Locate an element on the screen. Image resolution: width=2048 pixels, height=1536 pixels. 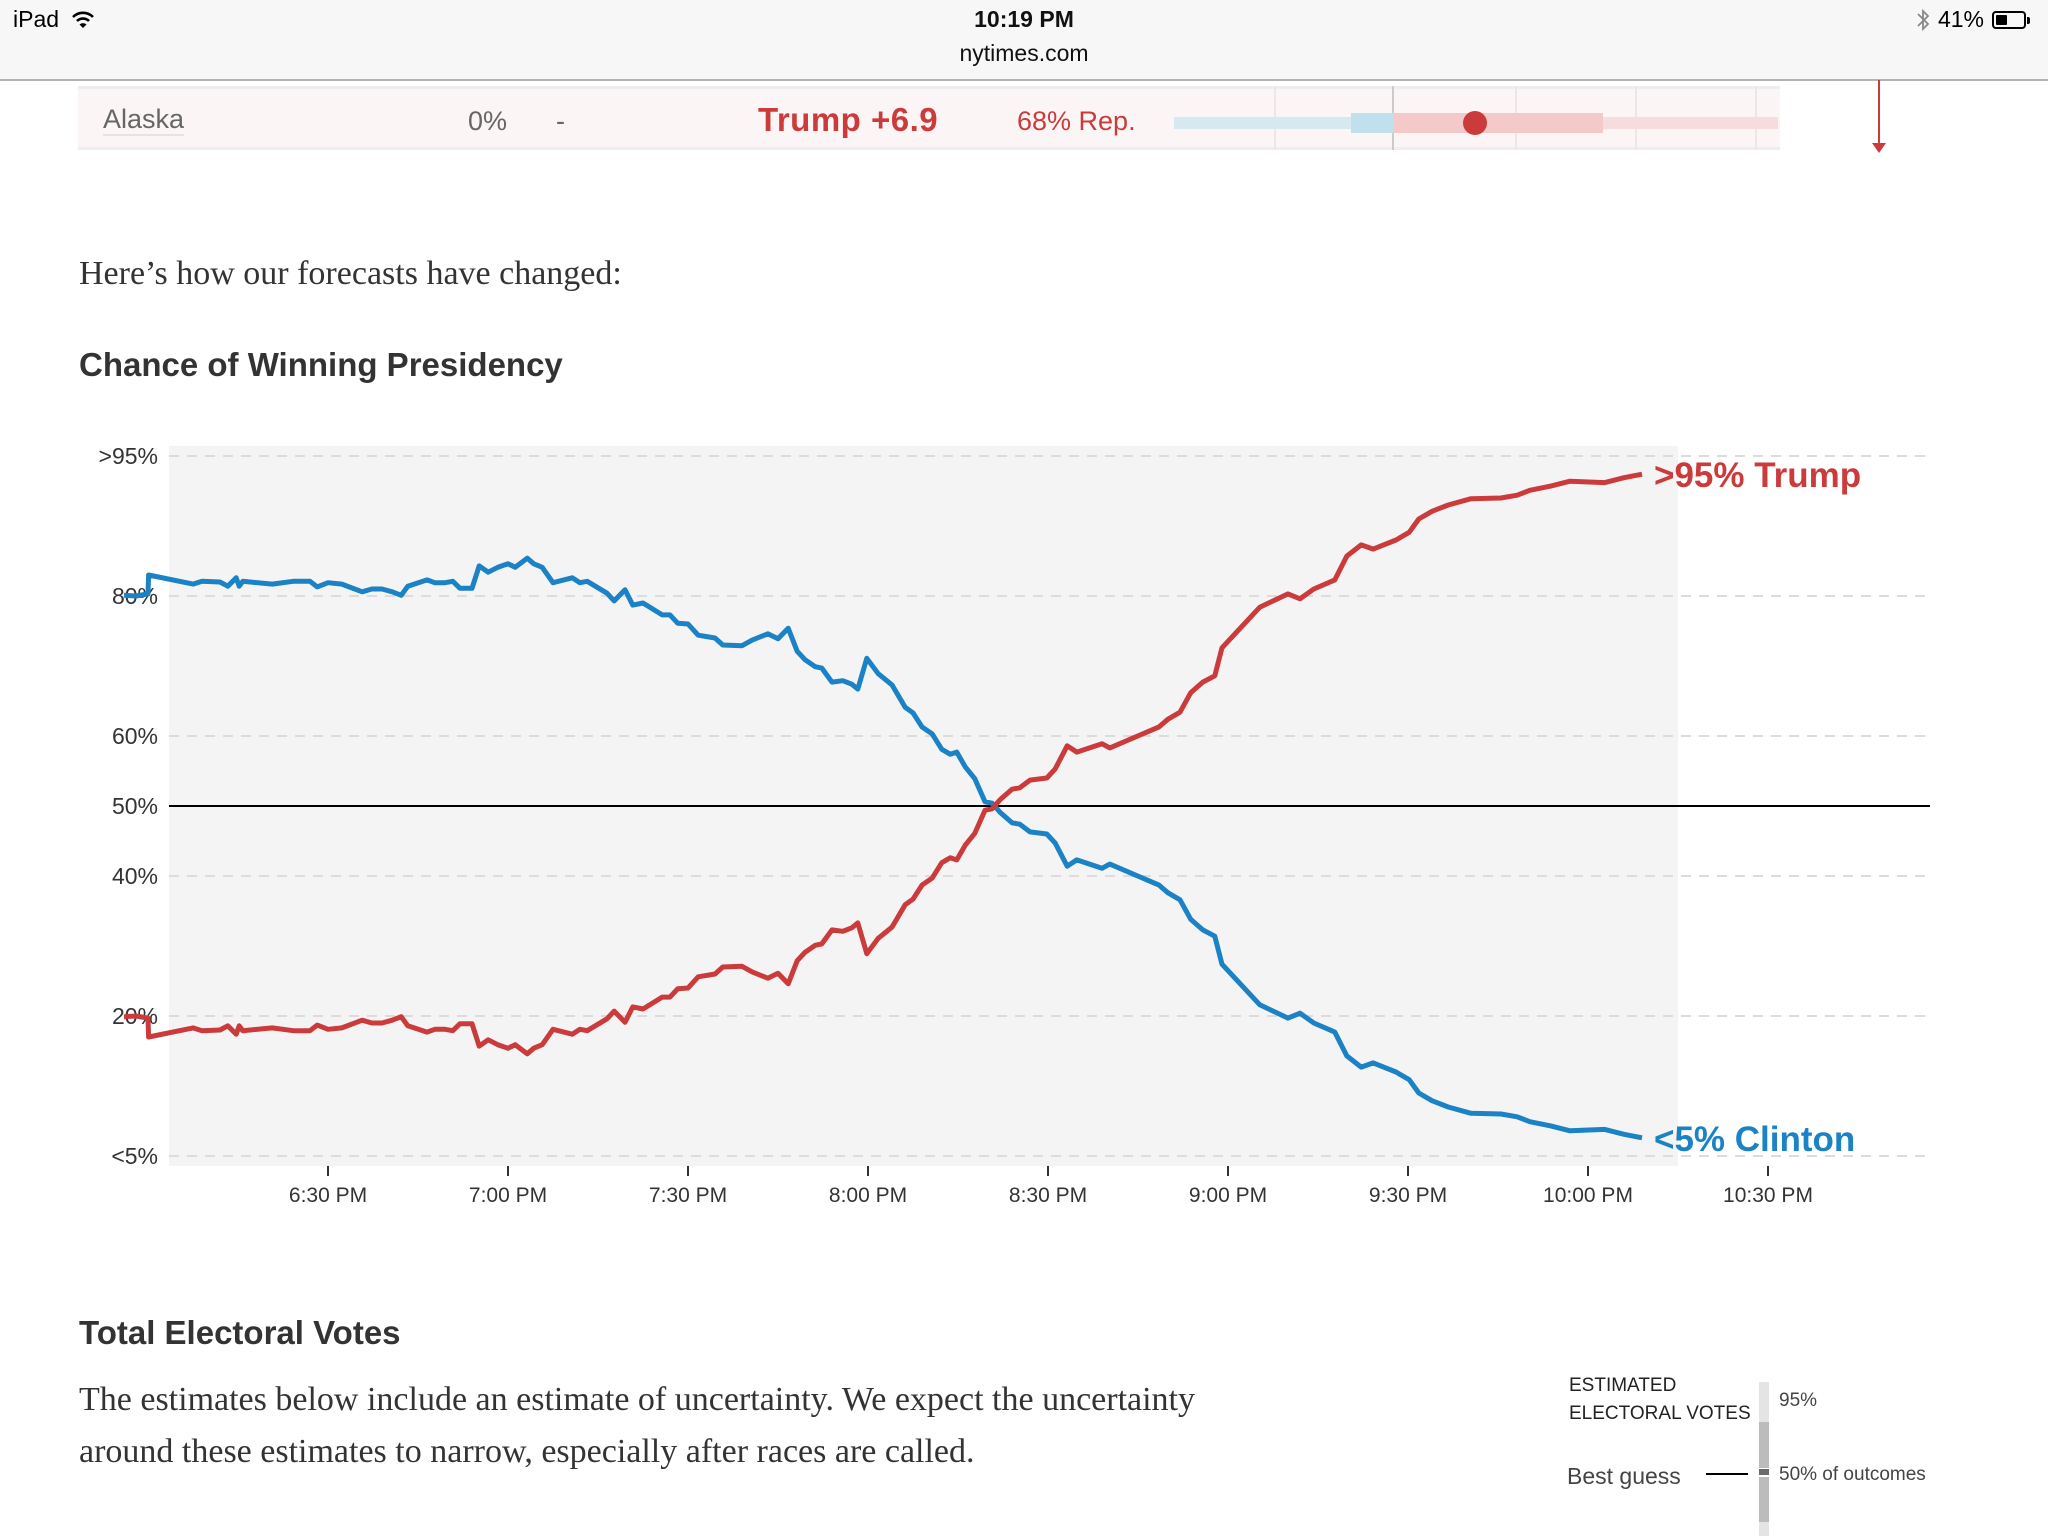
arrow-down-icon is located at coordinates (1879, 148).